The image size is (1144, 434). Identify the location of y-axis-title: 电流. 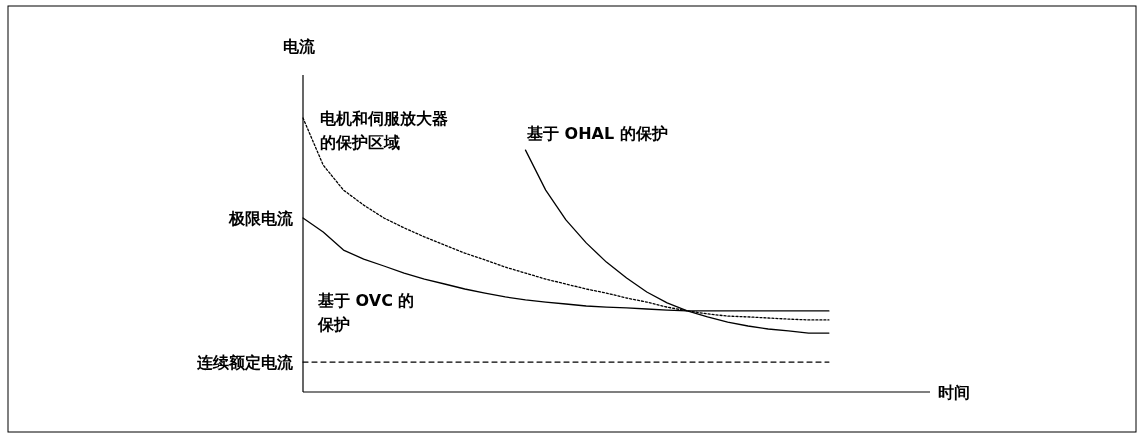
(299, 46).